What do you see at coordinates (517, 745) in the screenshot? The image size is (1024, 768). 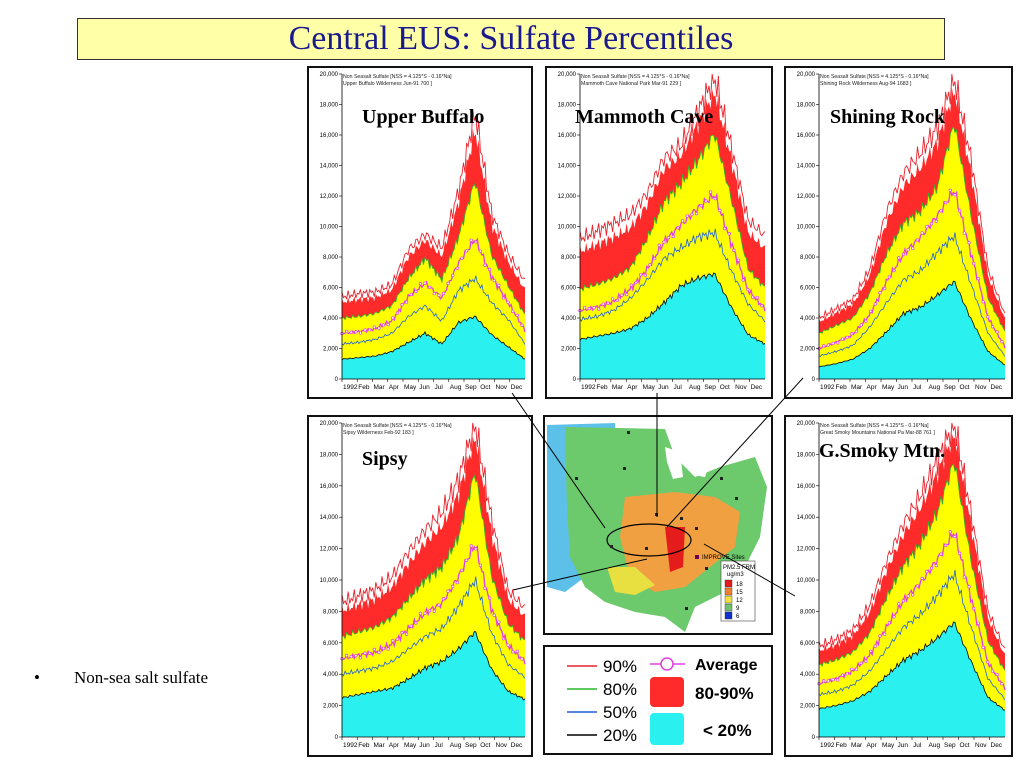 I see `x-tick-label: Dec` at bounding box center [517, 745].